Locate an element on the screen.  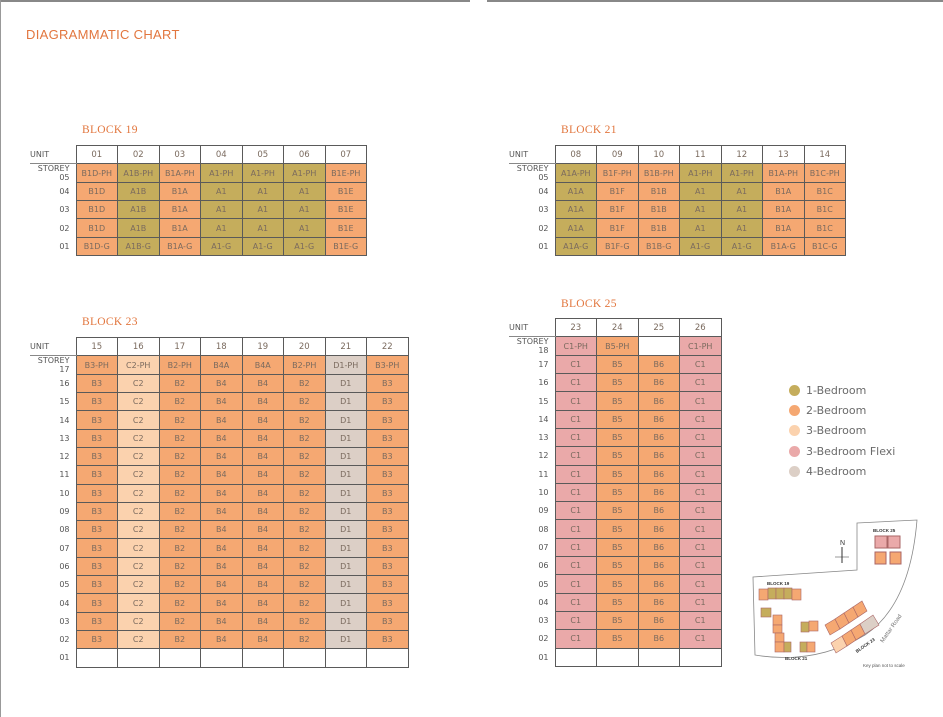
unit-cell: B1D-G is located at coordinates (96, 246).